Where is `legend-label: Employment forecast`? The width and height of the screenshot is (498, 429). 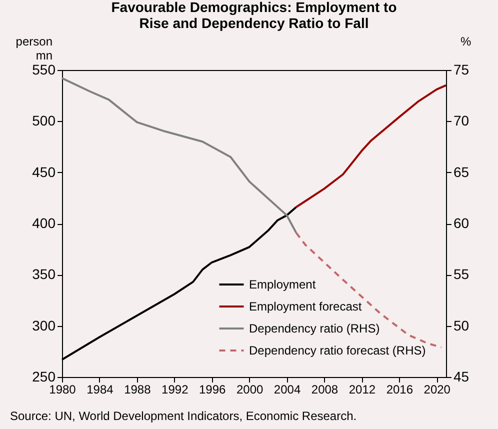
legend-label: Employment forecast is located at coordinates (305, 307).